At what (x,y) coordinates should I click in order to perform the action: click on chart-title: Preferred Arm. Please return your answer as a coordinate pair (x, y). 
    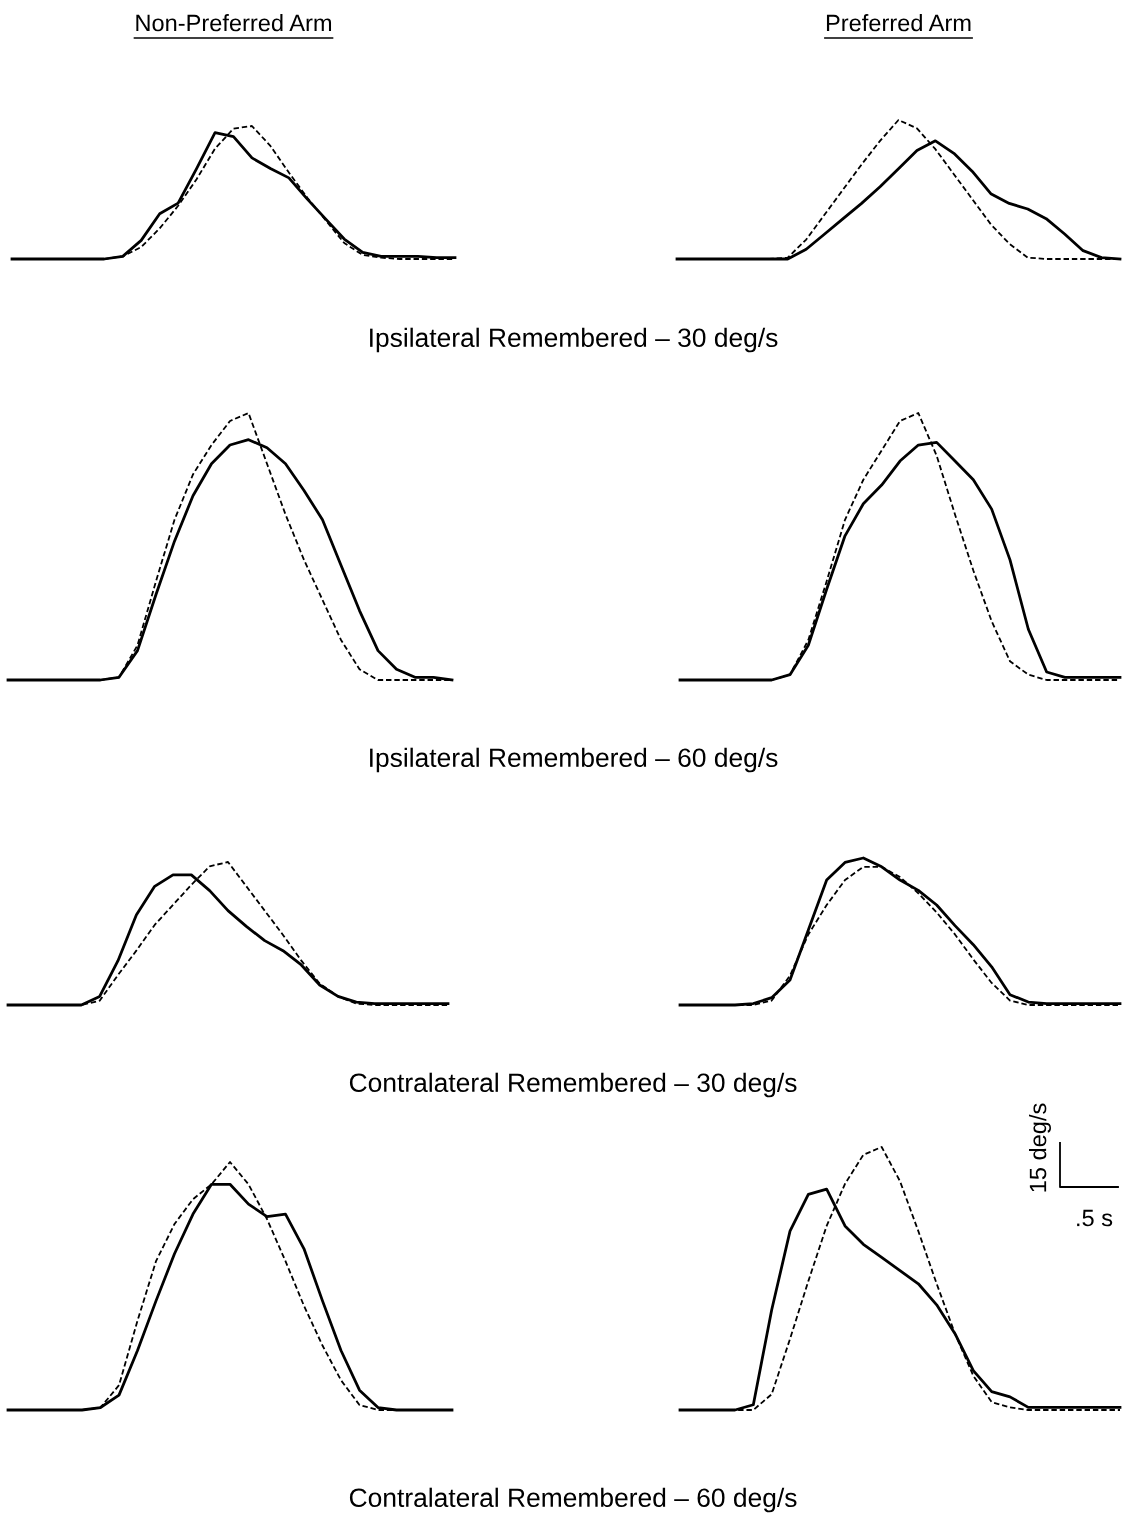
    Looking at the image, I should click on (898, 23).